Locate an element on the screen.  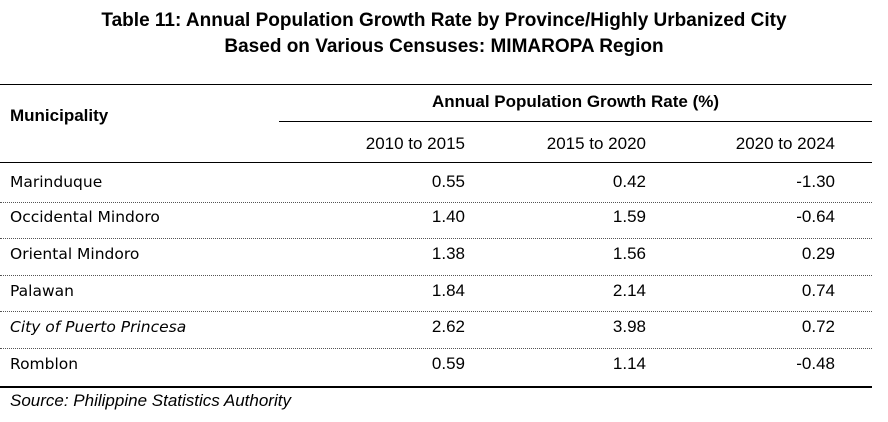
top-rule is located at coordinates (436, 84).